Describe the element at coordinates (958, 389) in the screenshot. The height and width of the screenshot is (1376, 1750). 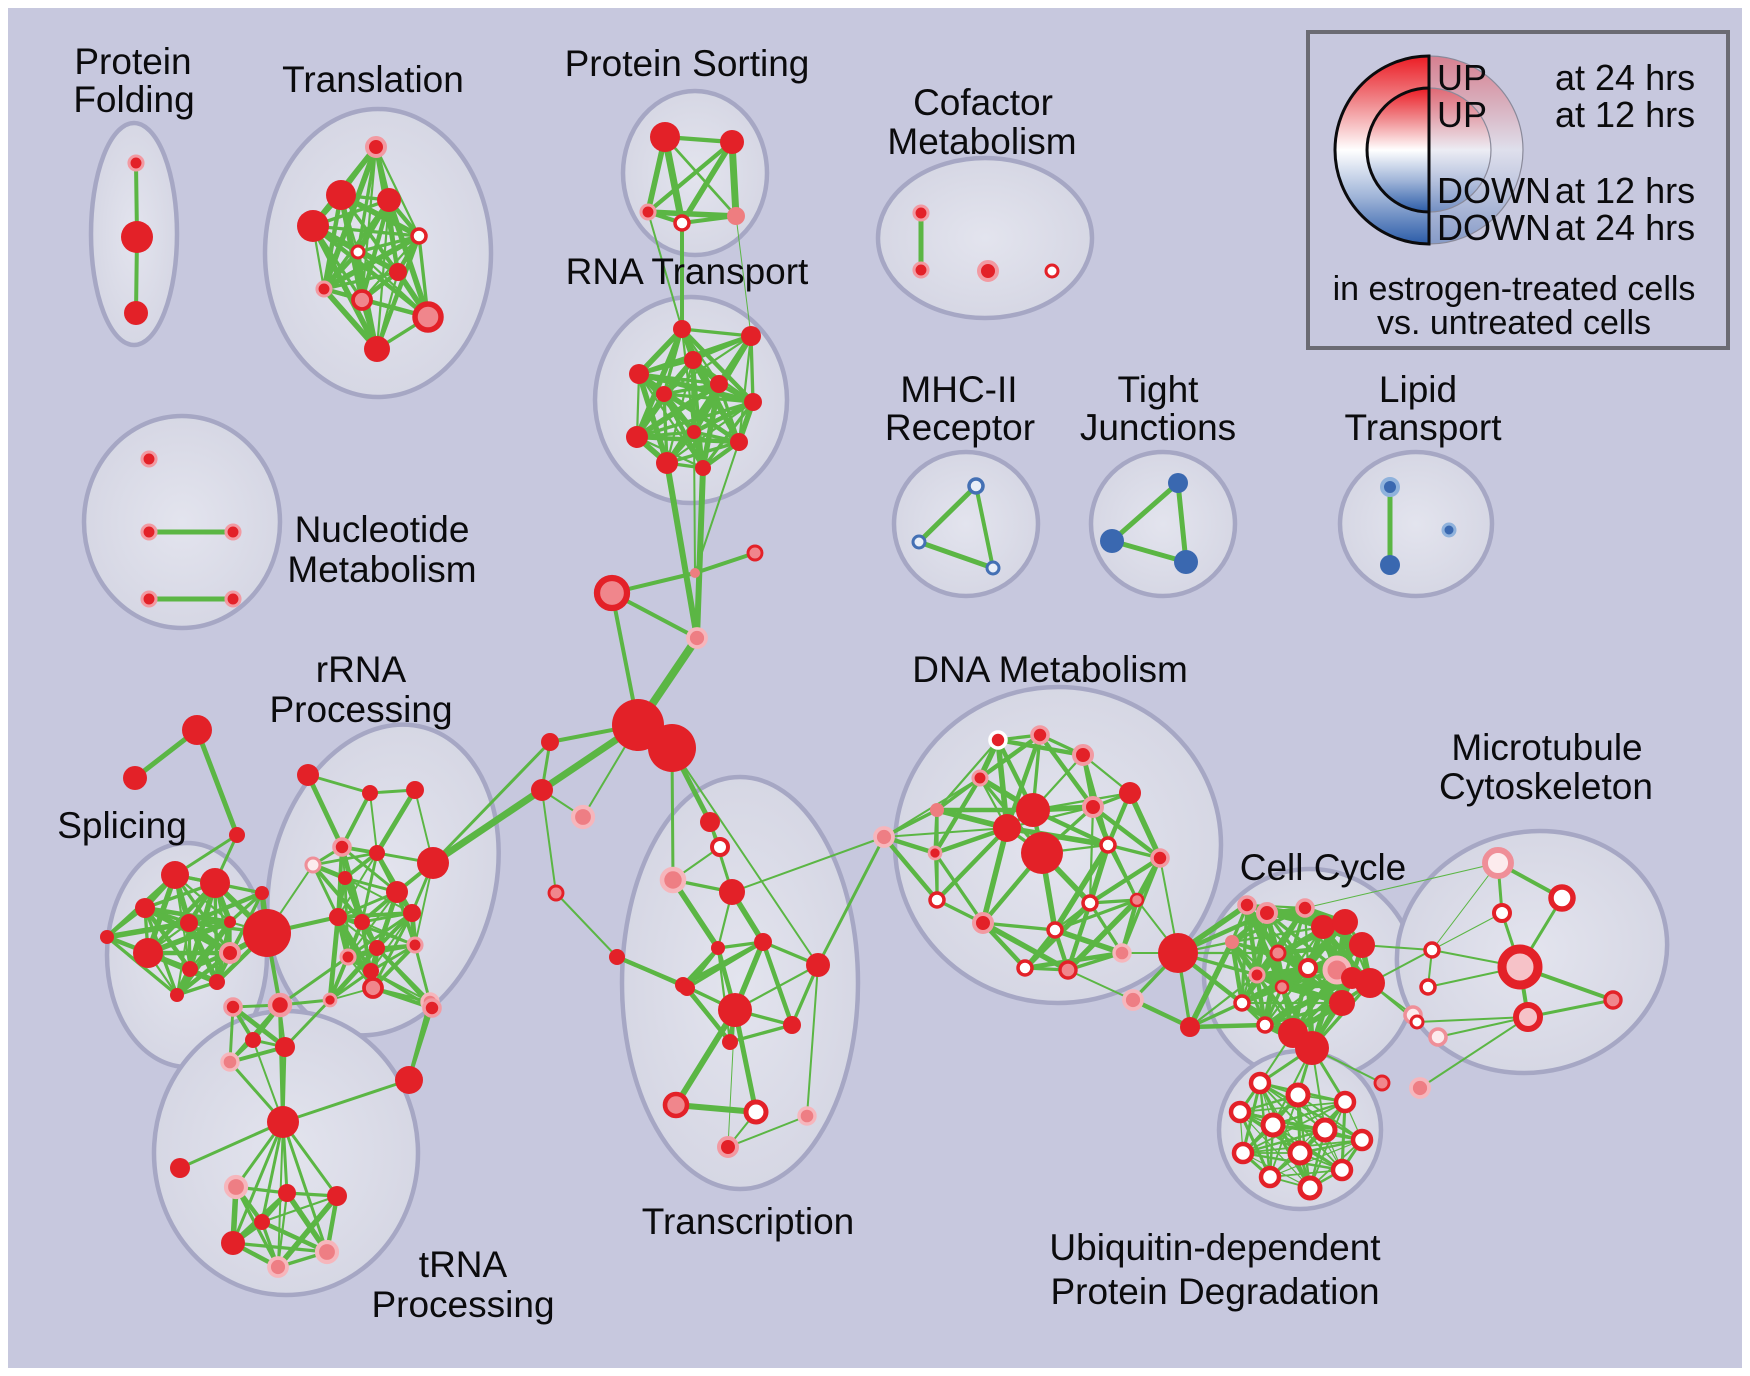
I see `cluster-label-mhc-ii-receptor: MHC-II` at that location.